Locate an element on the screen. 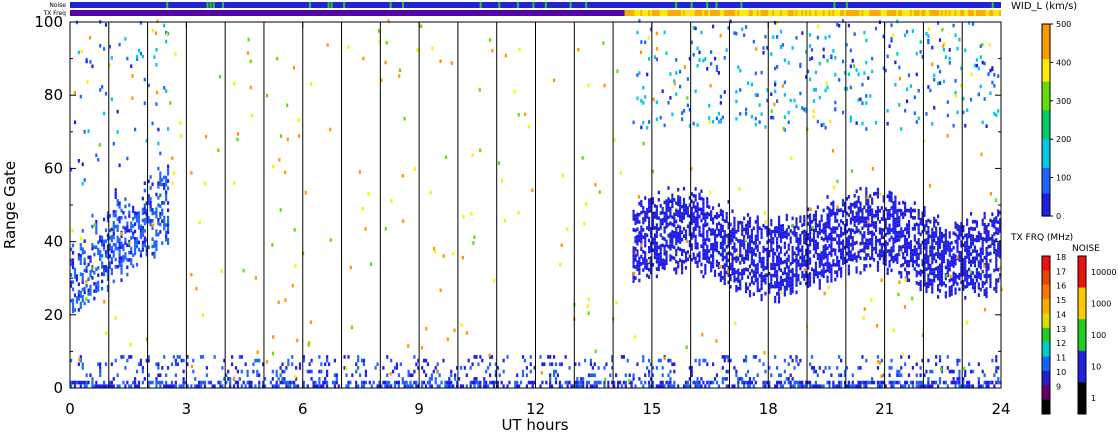 The width and height of the screenshot is (1118, 435). txfreq-colorbar-cell is located at coordinates (1046, 349).